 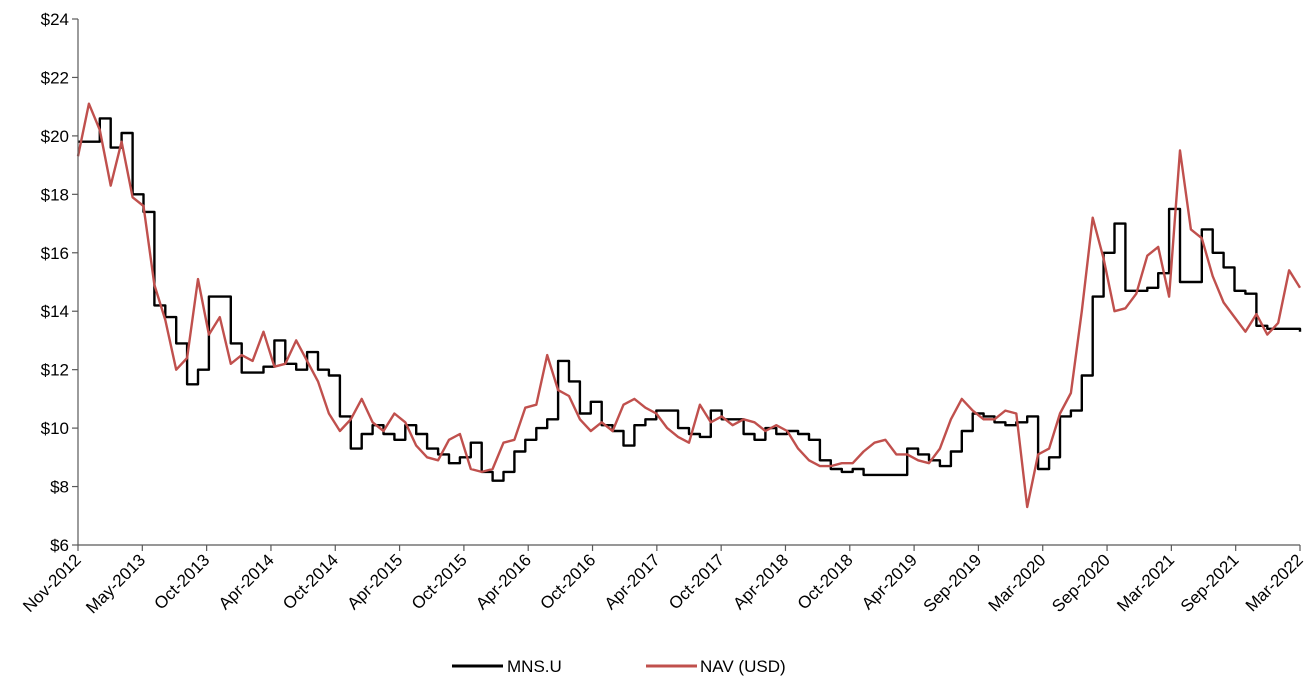 I want to click on x-tick-label: Apr-2019, so click(x=889, y=581).